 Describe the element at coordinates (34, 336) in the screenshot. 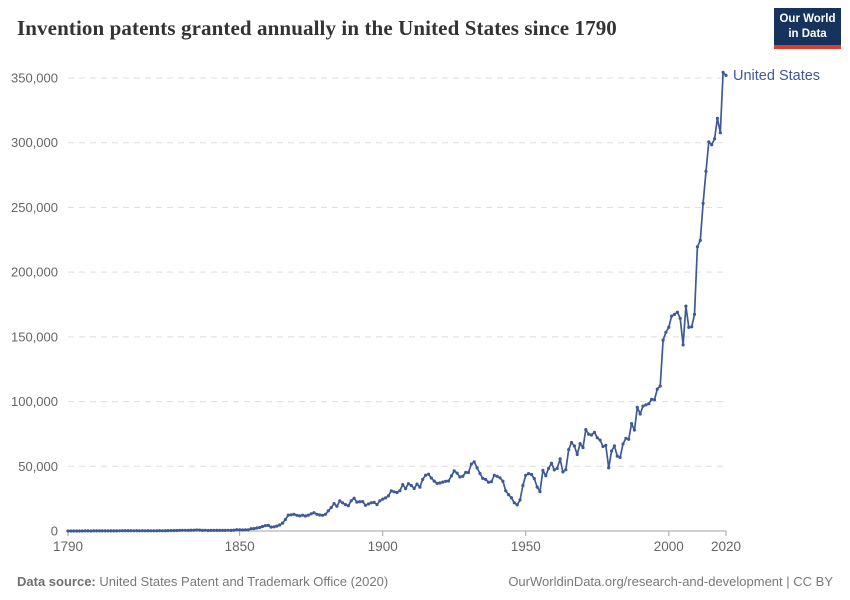

I see `y-tick-label: 150,000` at that location.